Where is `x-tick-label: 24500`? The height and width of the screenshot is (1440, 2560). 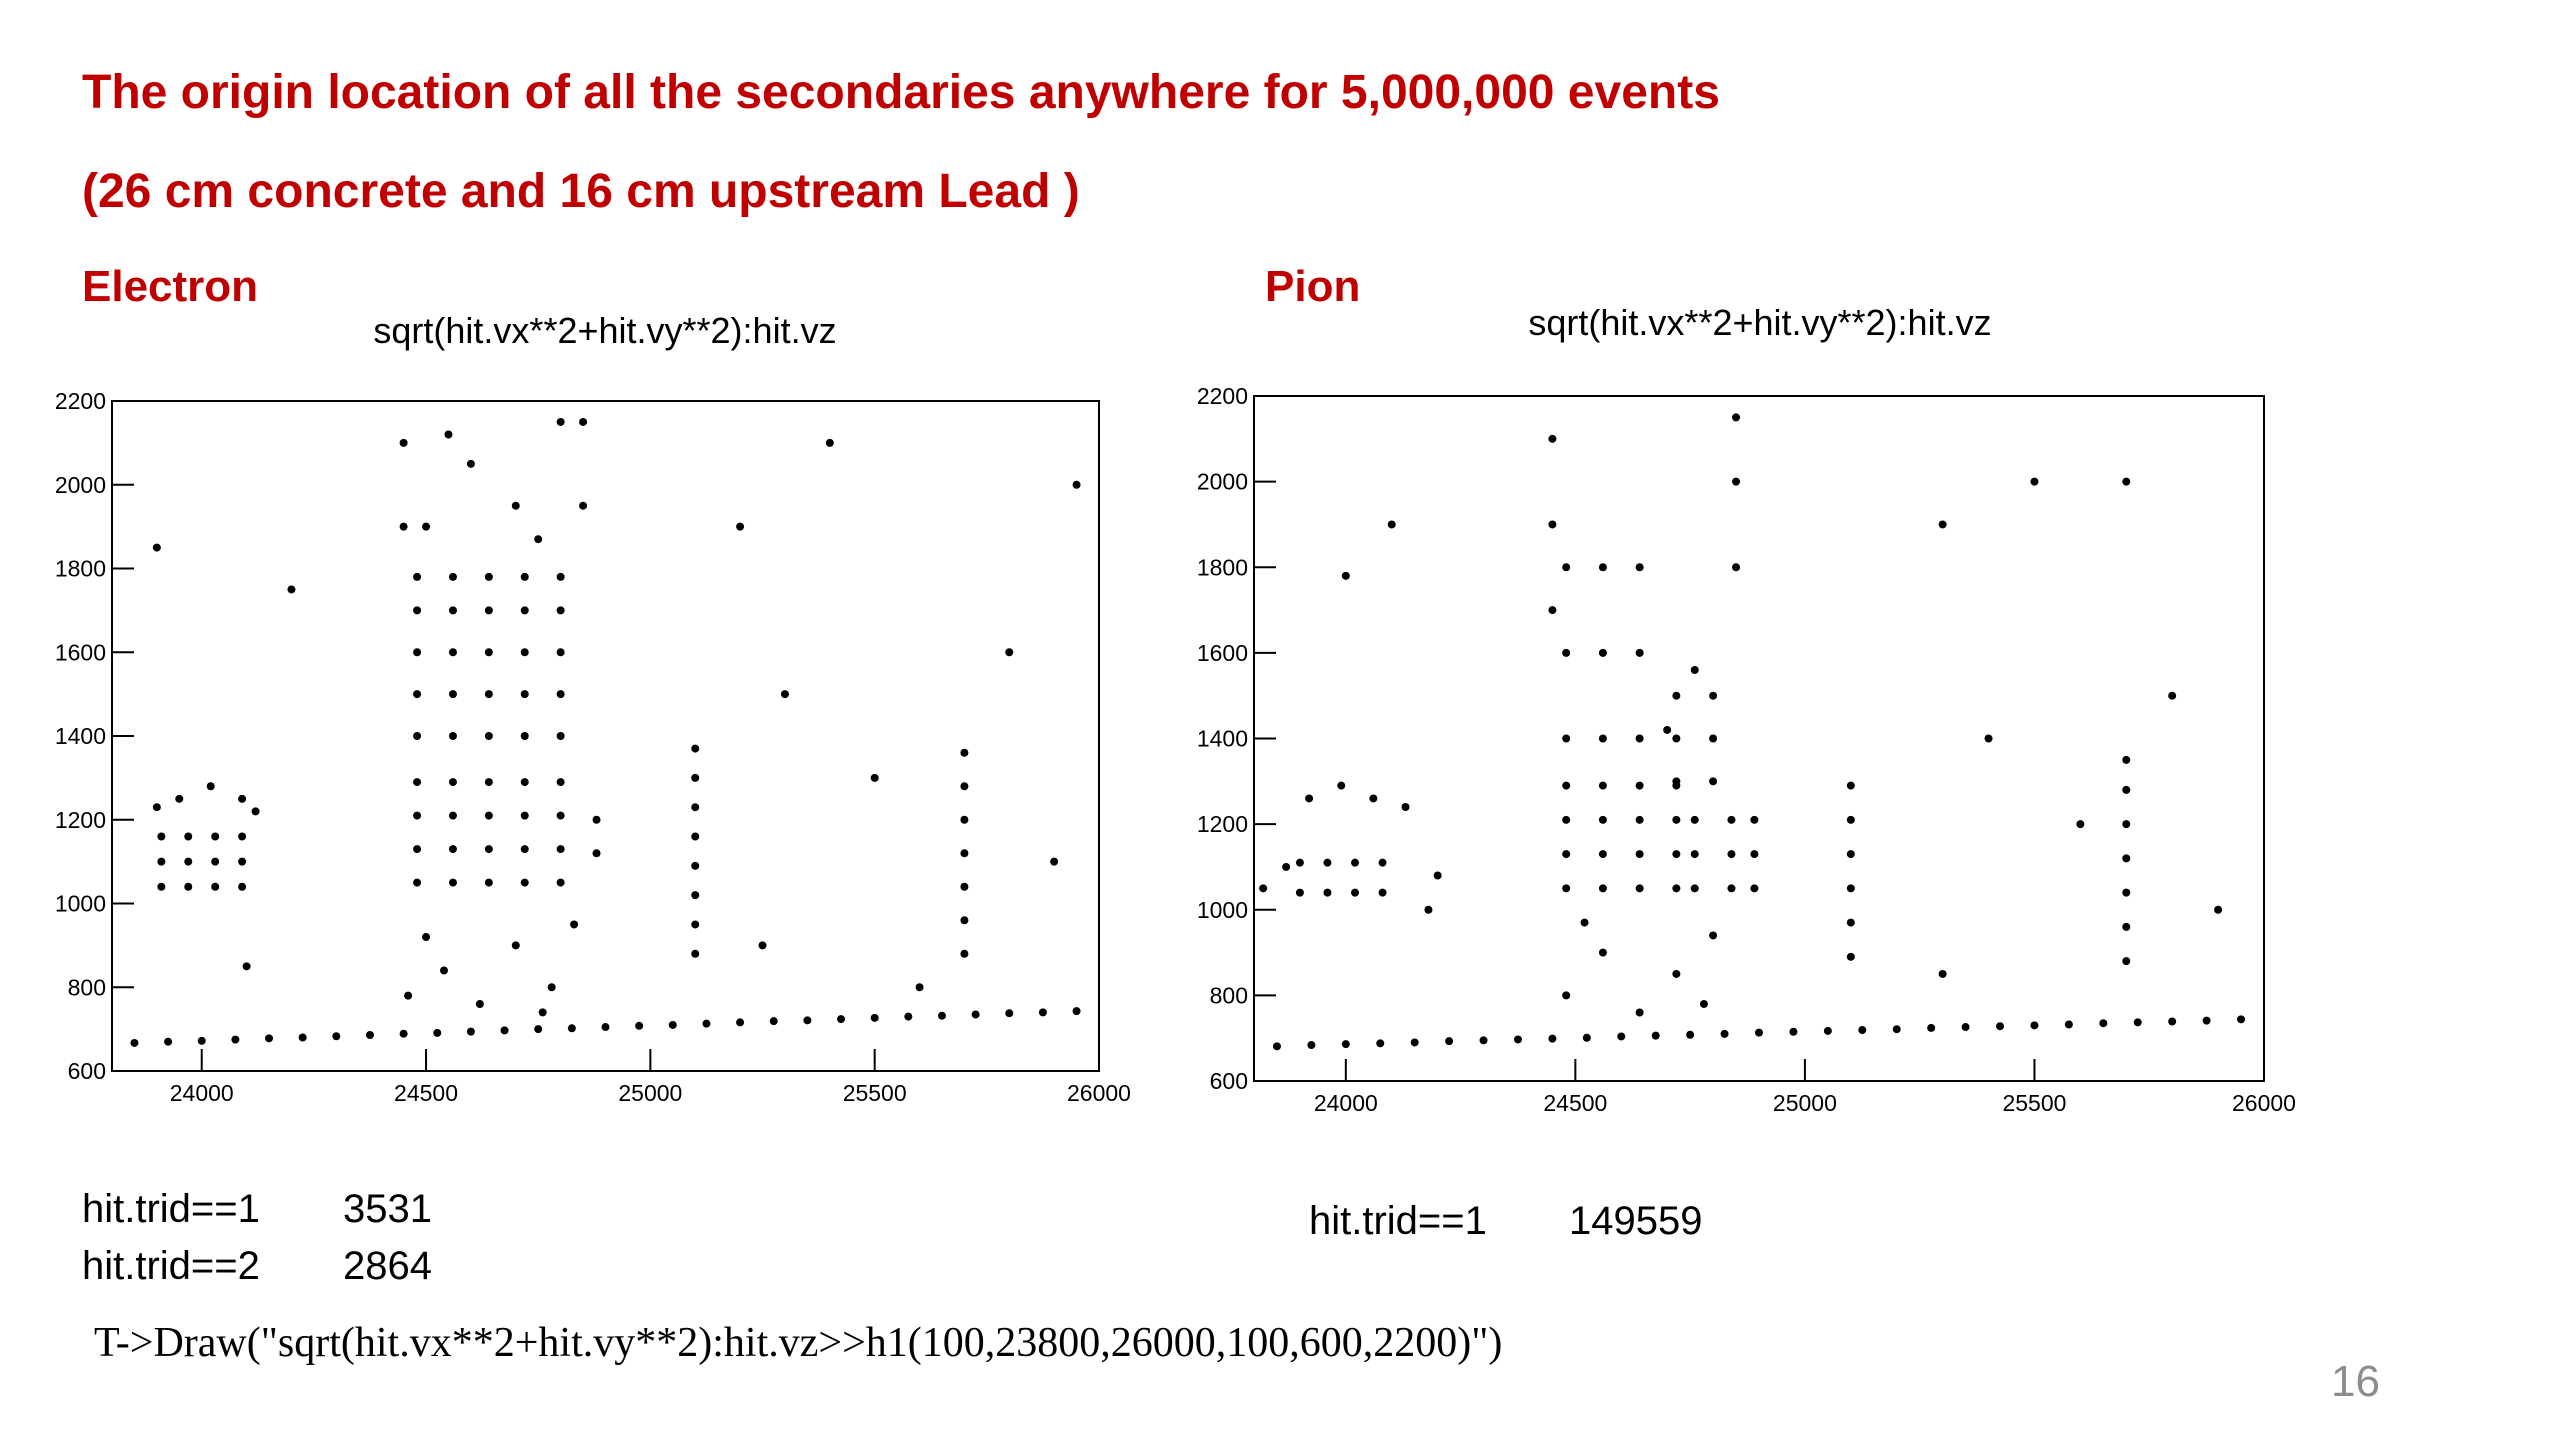
x-tick-label: 24500 is located at coordinates (426, 1093).